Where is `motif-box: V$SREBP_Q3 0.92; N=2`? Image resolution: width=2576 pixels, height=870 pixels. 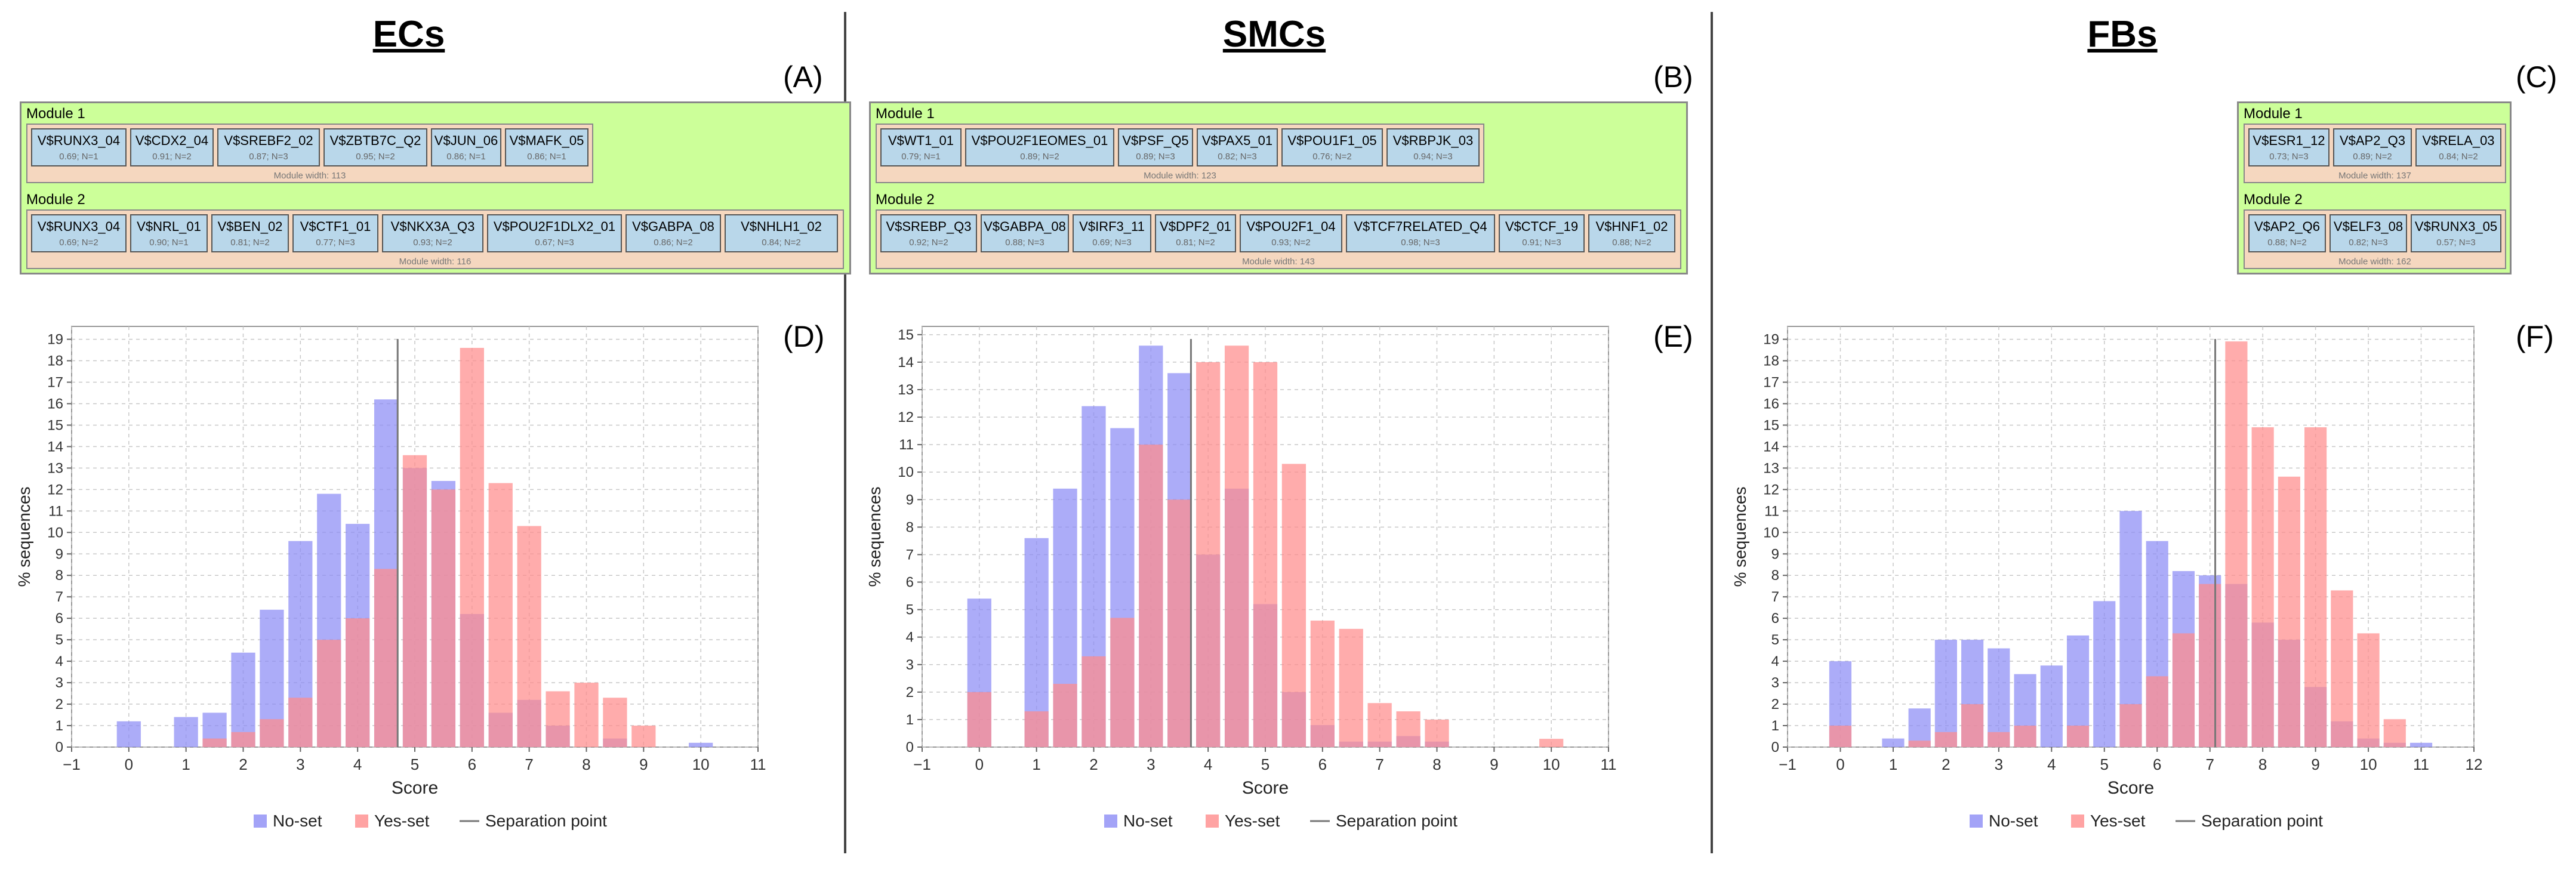 motif-box: V$SREBP_Q3 0.92; N=2 is located at coordinates (928, 233).